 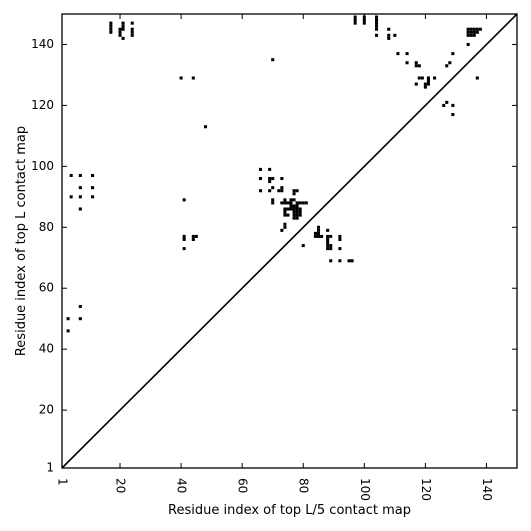 What do you see at coordinates (46, 410) in the screenshot?
I see `y-tick-label: 20` at bounding box center [46, 410].